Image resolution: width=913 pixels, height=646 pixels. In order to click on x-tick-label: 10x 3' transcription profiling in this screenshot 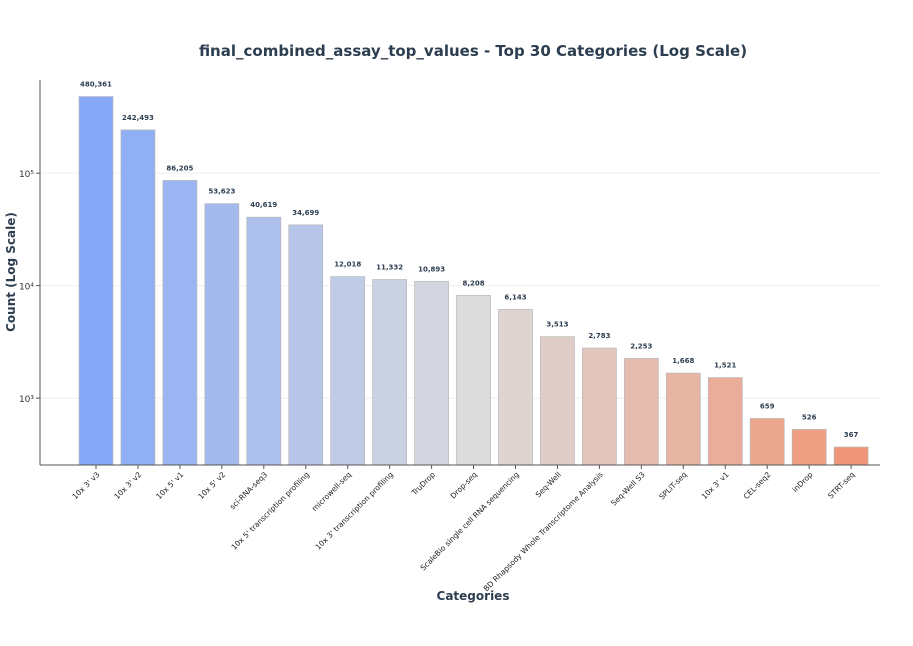, I will do `click(355, 511)`.